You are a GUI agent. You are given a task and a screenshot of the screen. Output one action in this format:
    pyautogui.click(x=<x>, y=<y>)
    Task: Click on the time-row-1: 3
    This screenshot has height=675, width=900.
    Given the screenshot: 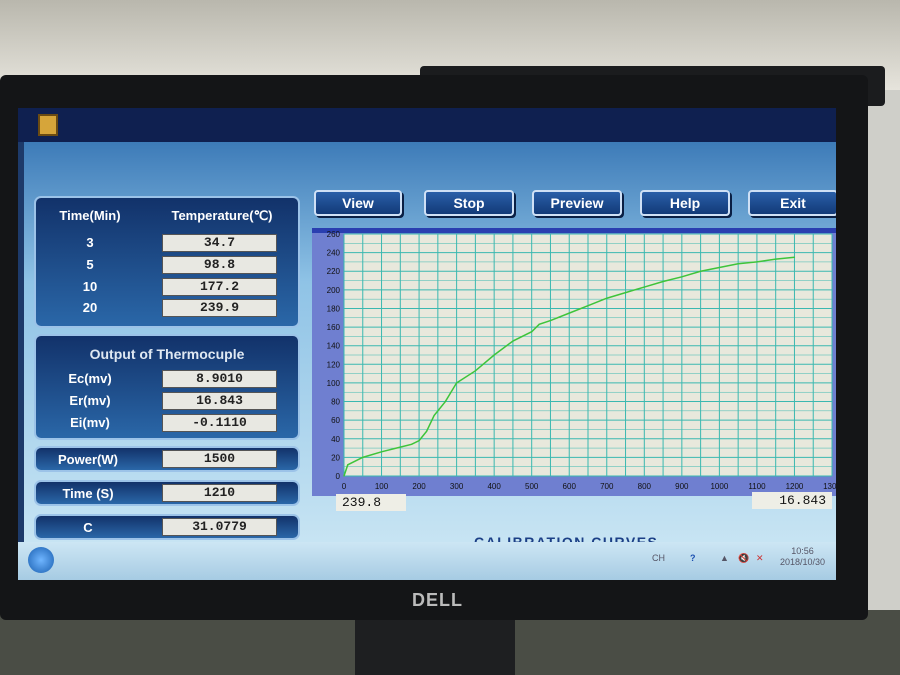 What is the action you would take?
    pyautogui.click(x=90, y=242)
    